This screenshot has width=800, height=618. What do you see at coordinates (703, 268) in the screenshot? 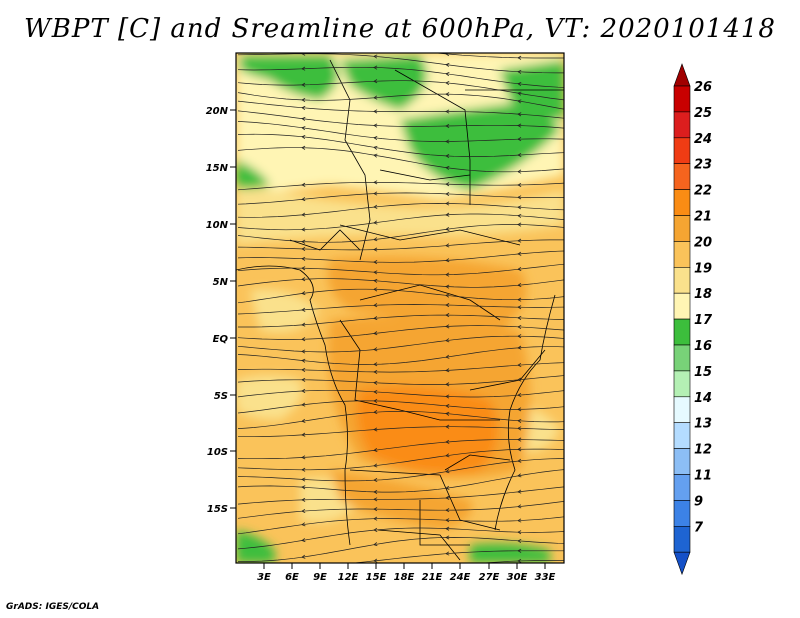
I see `colorbar-label: 19` at bounding box center [703, 268].